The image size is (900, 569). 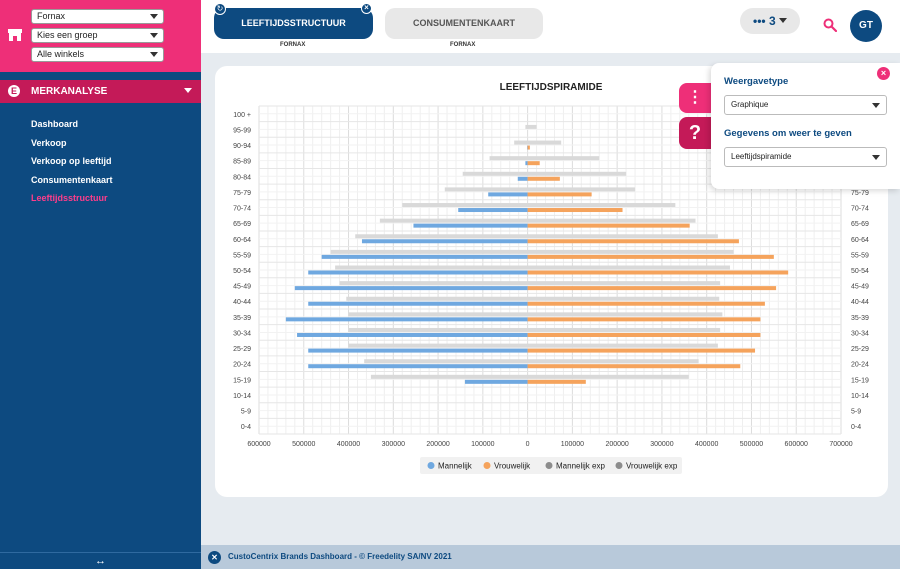 I want to click on options-button: ⋮, so click(x=695, y=98).